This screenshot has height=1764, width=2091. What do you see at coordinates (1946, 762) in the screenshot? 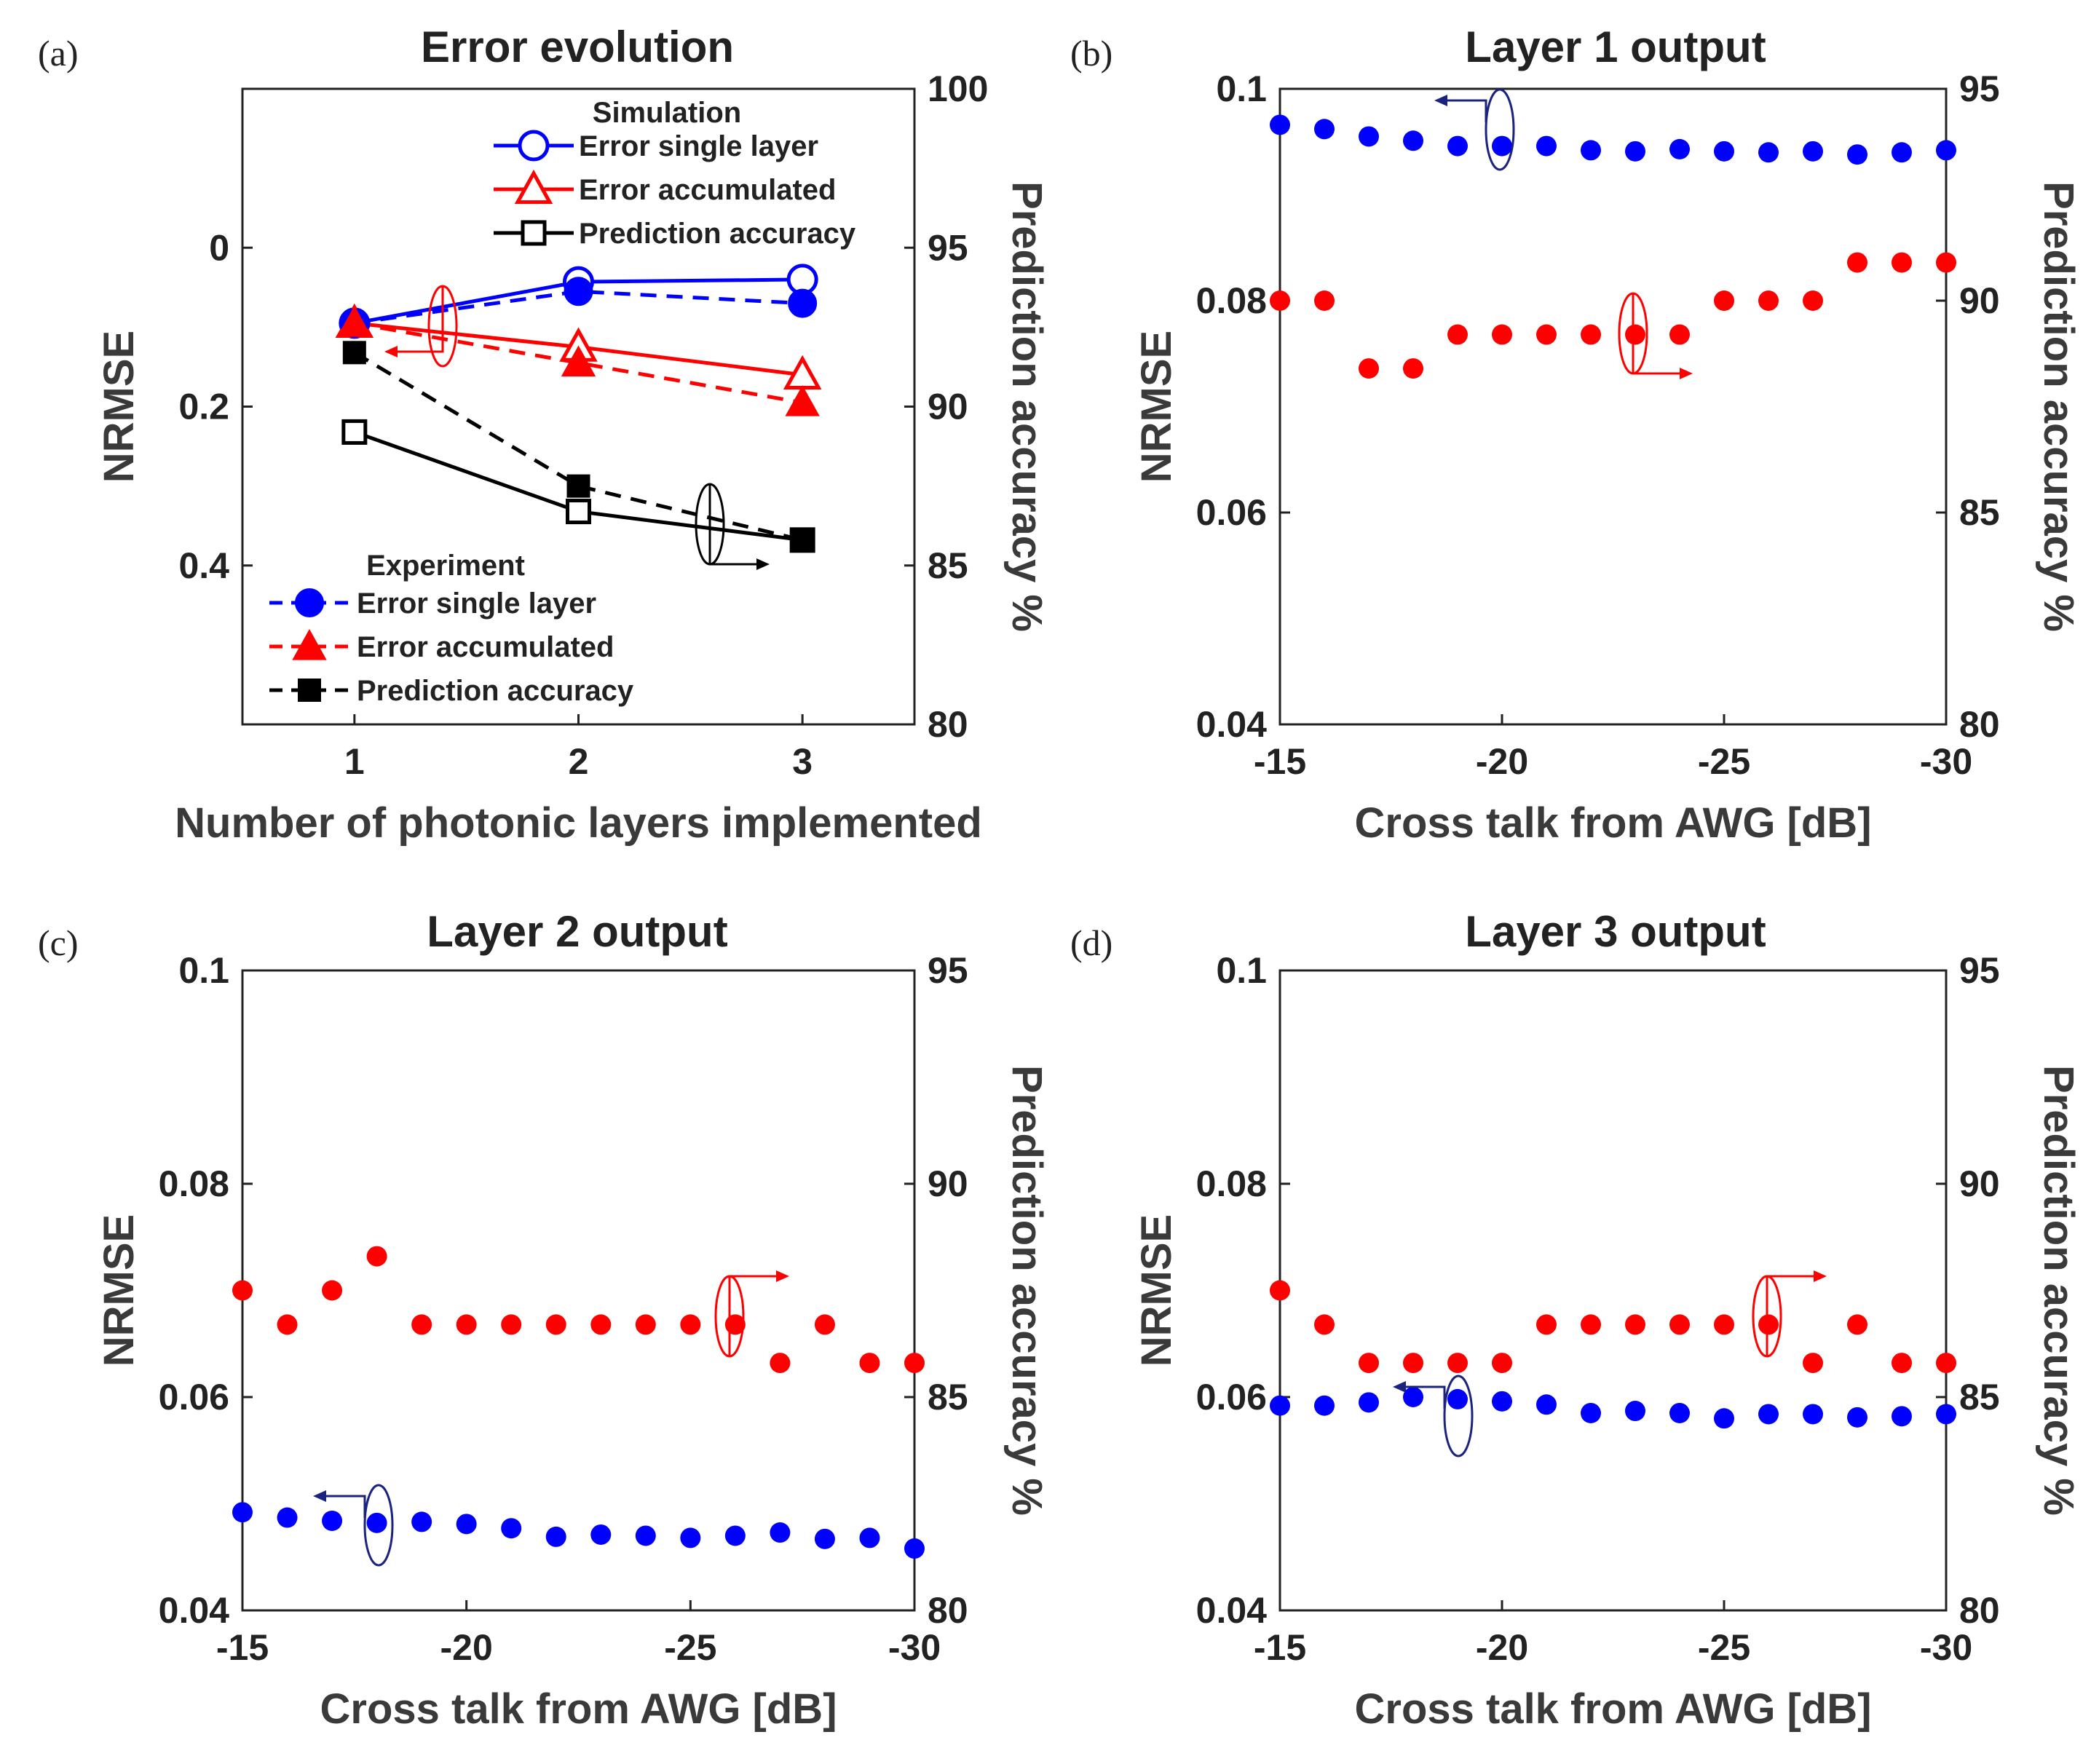
I see `x-tick-label: -30` at bounding box center [1946, 762].